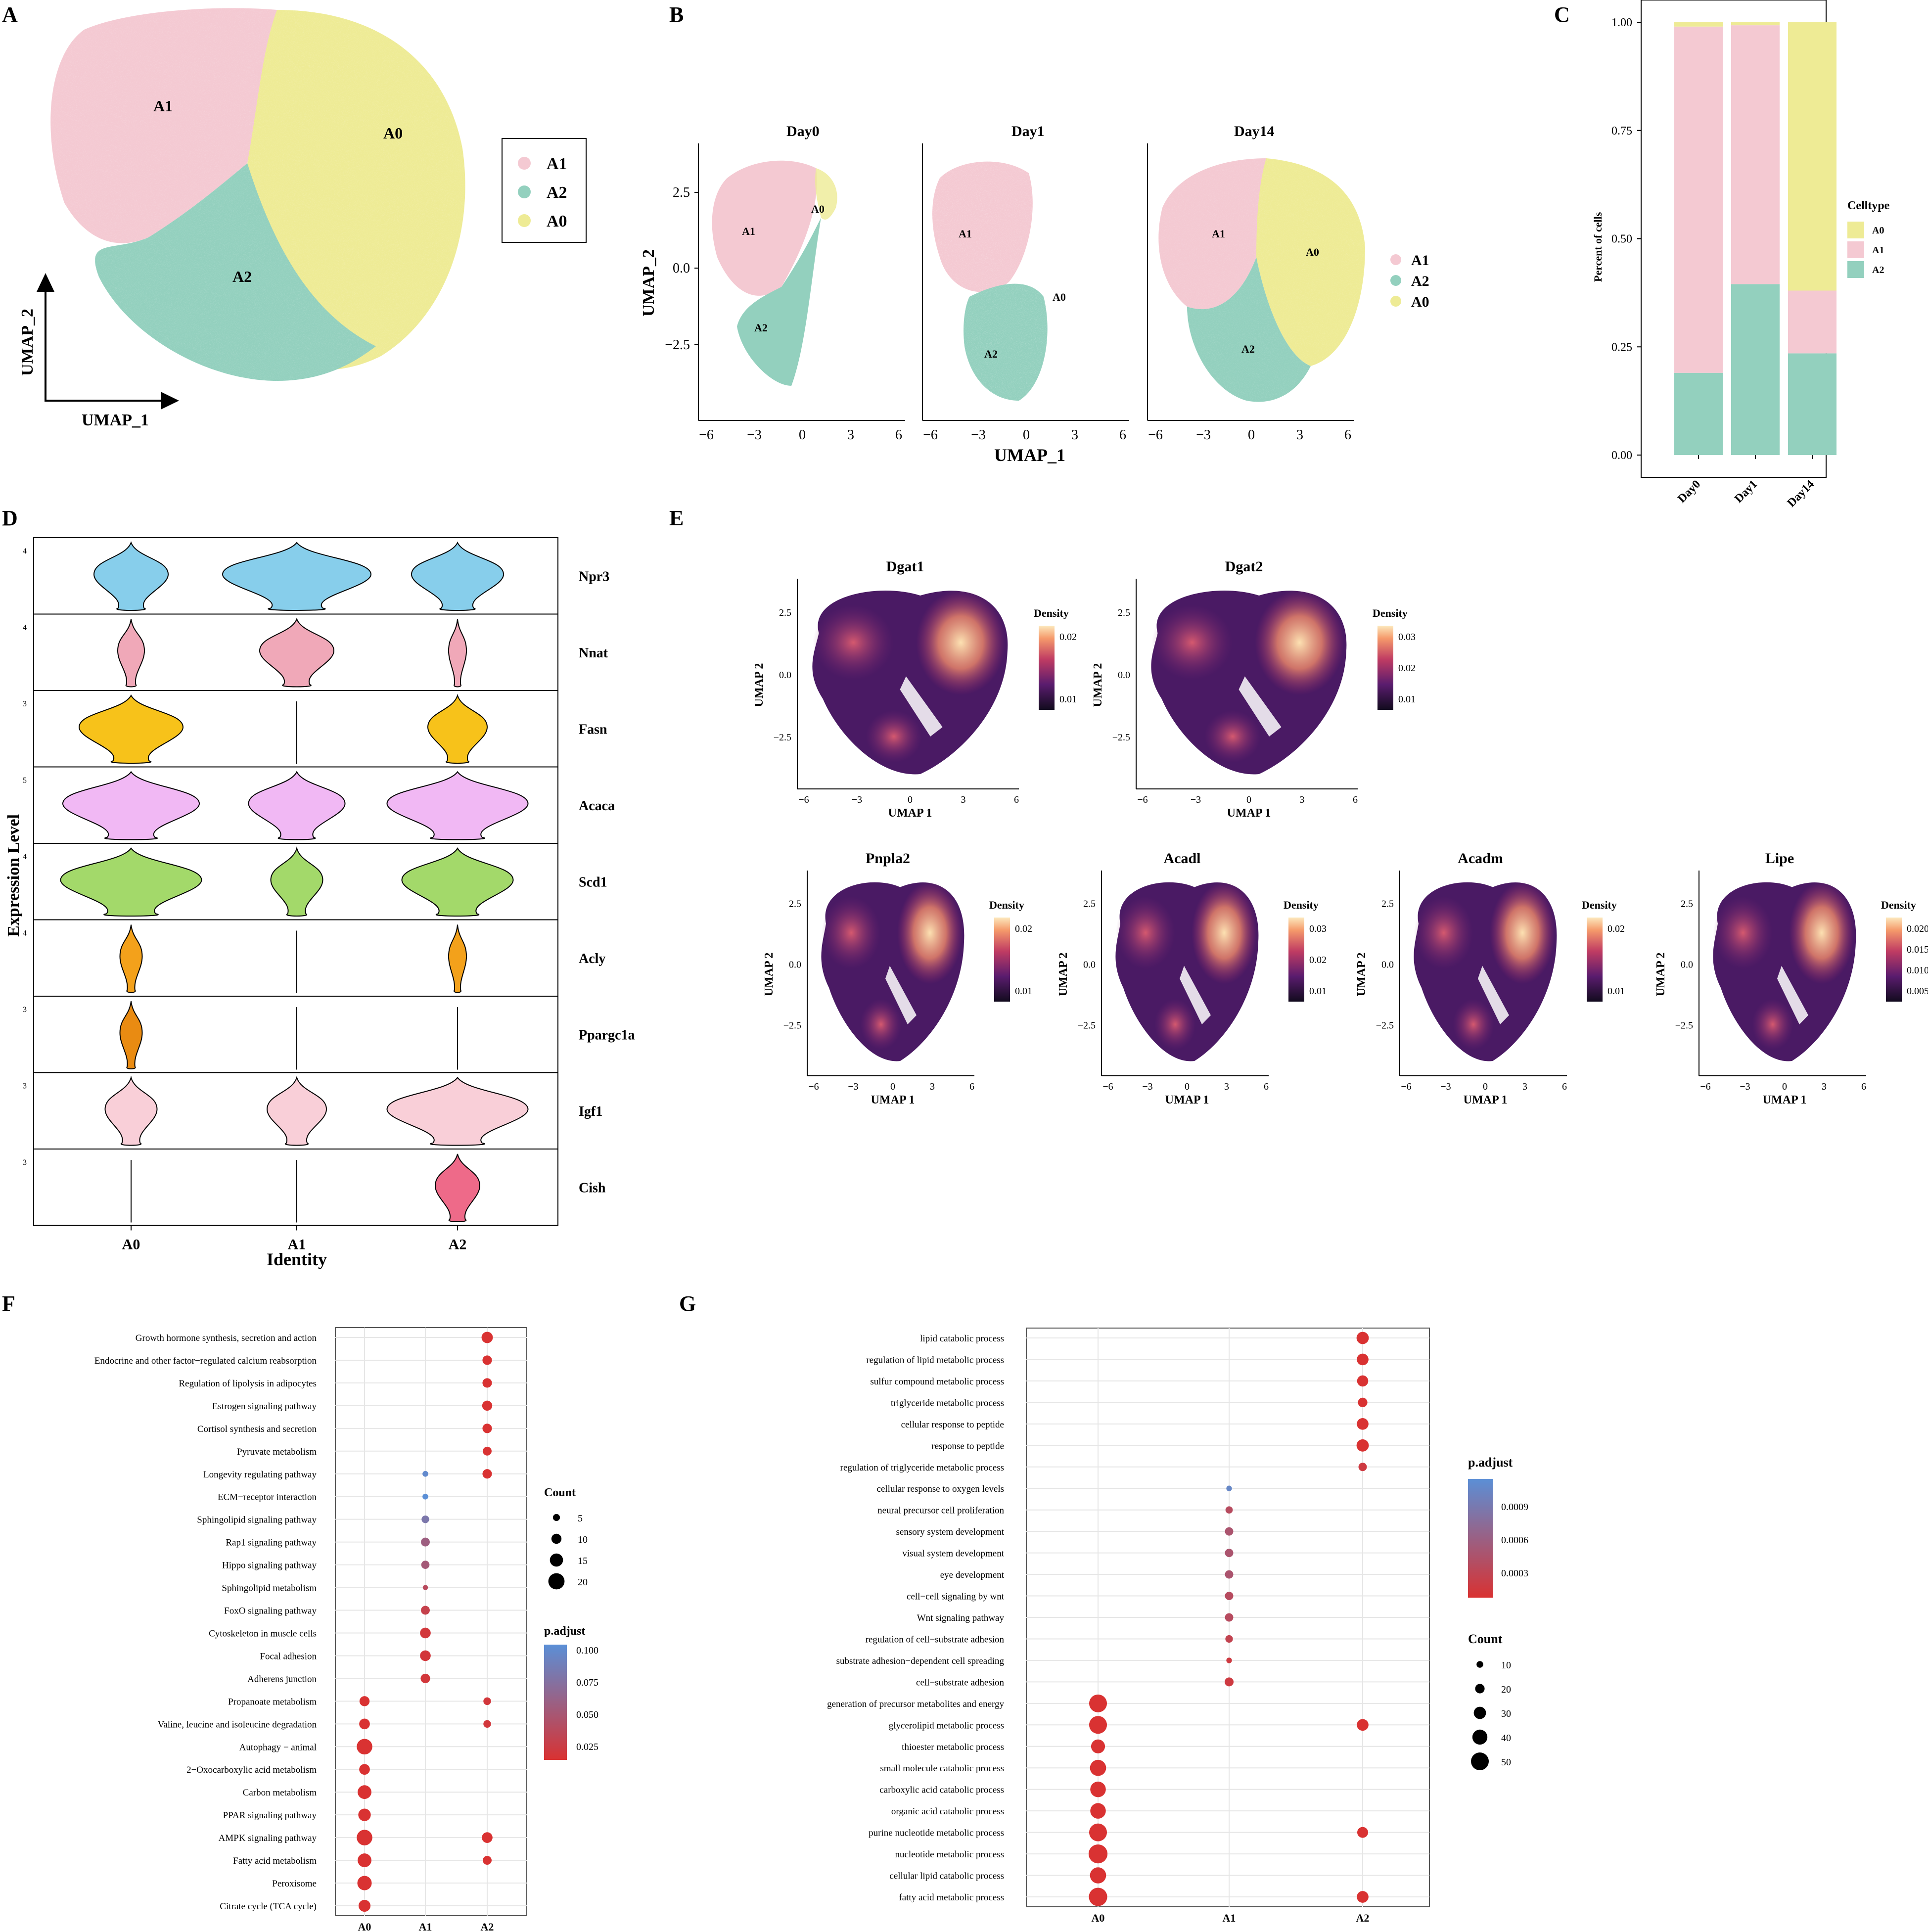 The height and width of the screenshot is (1932, 1928). Describe the element at coordinates (677, 345) in the screenshot. I see `b-ytick-m25: −2.5` at that location.